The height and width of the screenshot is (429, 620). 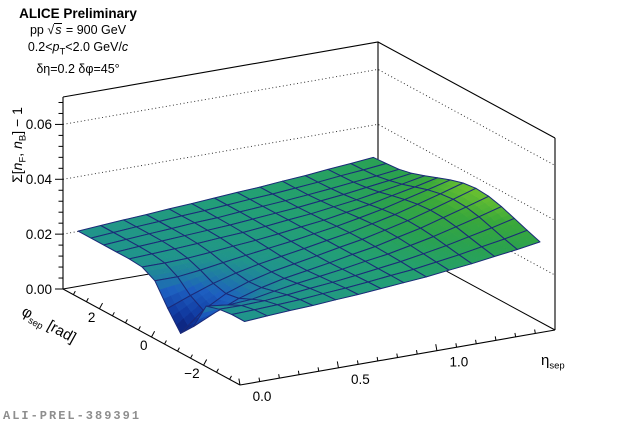 I want to click on z-axis: 0.00 0.02 0.04 0.06, so click(x=45, y=196).